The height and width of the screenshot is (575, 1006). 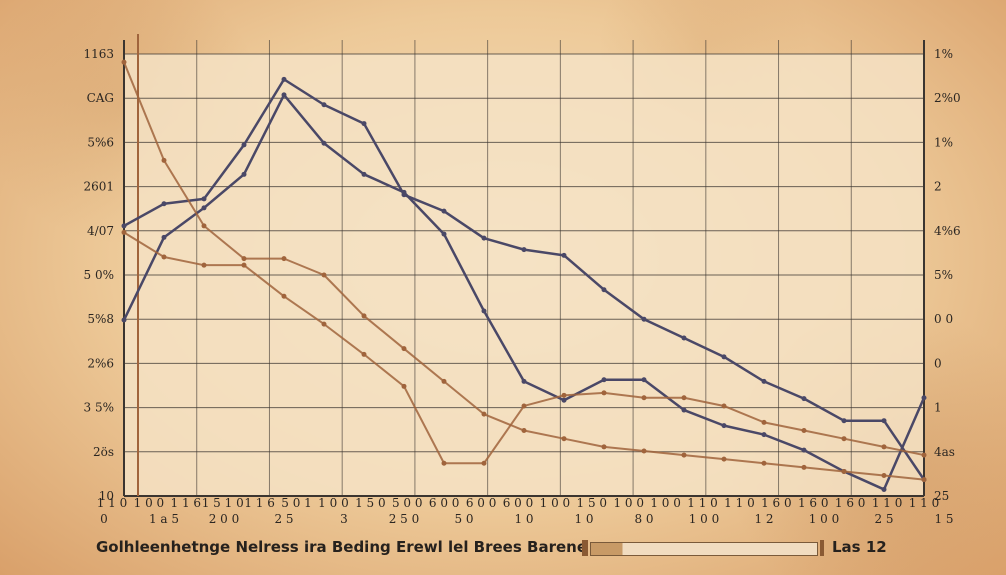 I want to click on y-tick-label-right: 2, so click(x=938, y=187).